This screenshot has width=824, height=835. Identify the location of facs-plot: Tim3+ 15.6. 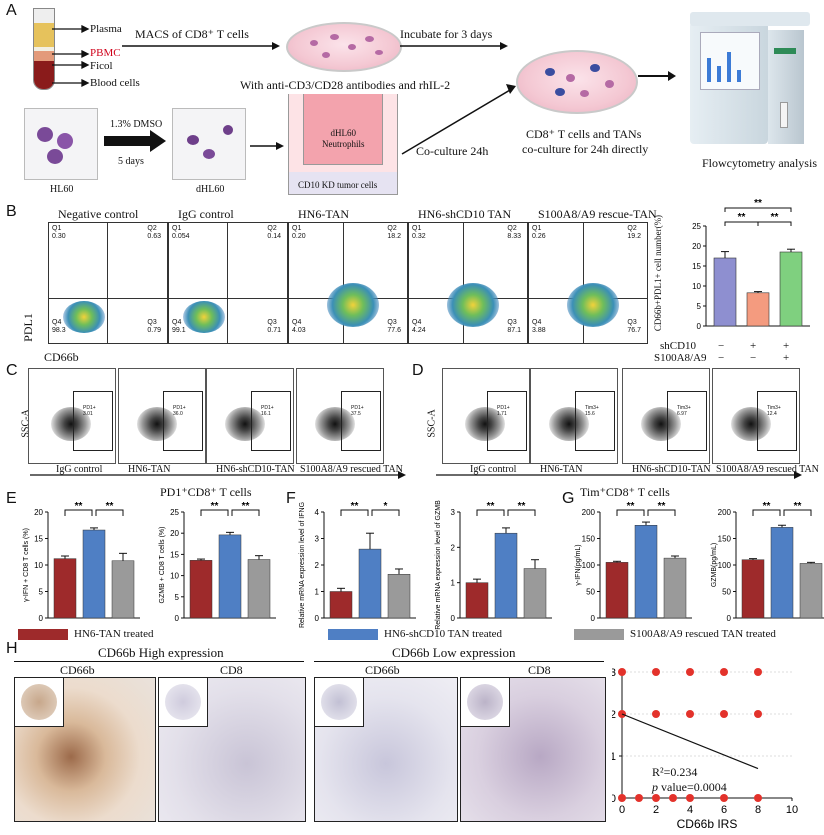
(574, 416).